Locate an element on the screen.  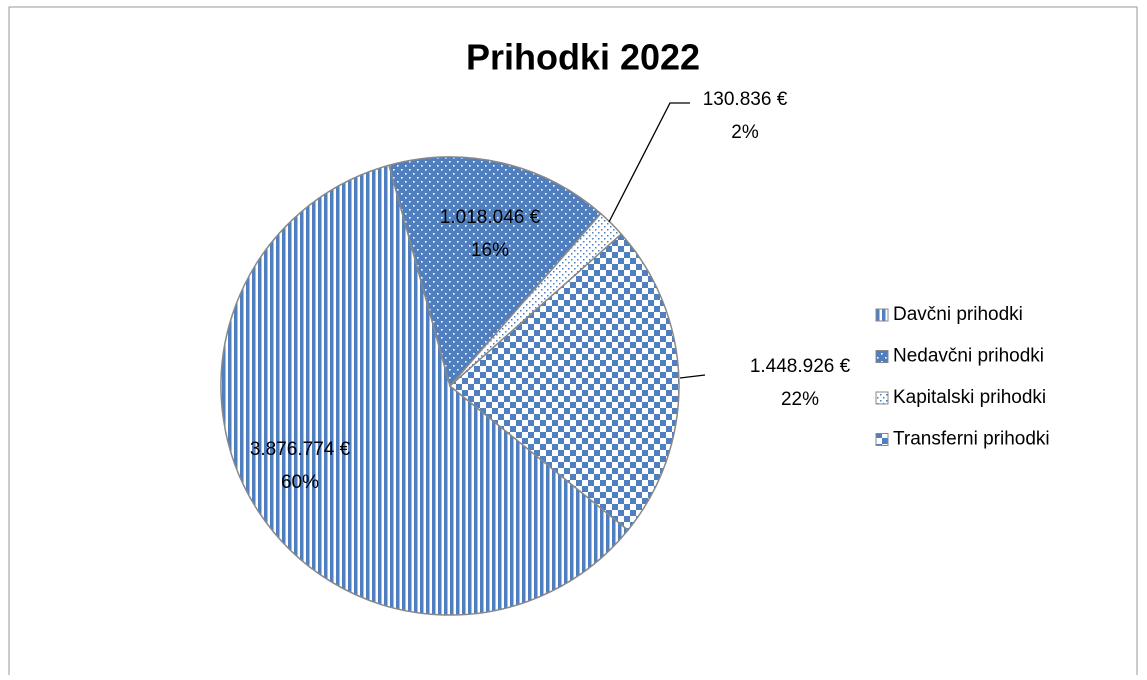
legend-label: Kapitalski prihodki is located at coordinates (969, 397).